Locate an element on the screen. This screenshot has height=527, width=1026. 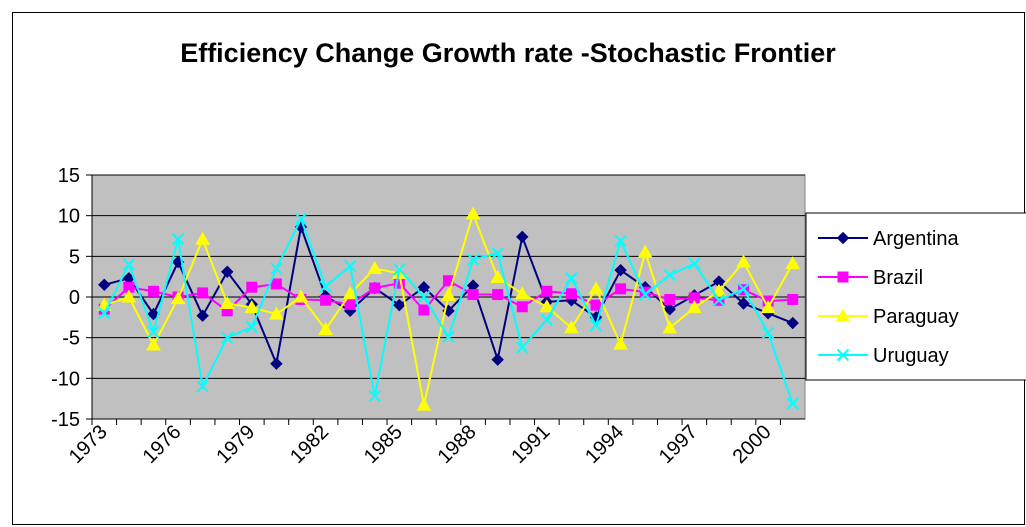
y-tick-label: -10 is located at coordinates (65, 379).